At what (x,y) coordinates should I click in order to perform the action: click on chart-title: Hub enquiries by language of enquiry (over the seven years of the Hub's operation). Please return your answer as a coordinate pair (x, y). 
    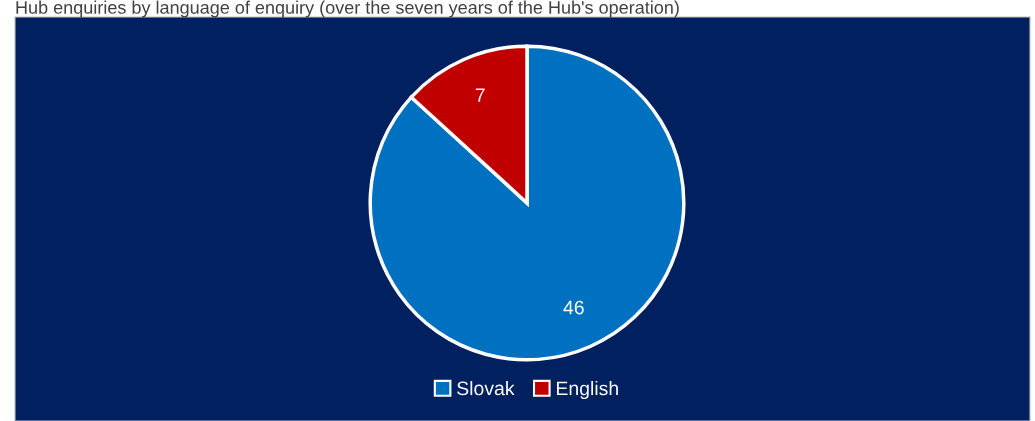
    Looking at the image, I should click on (347, 9).